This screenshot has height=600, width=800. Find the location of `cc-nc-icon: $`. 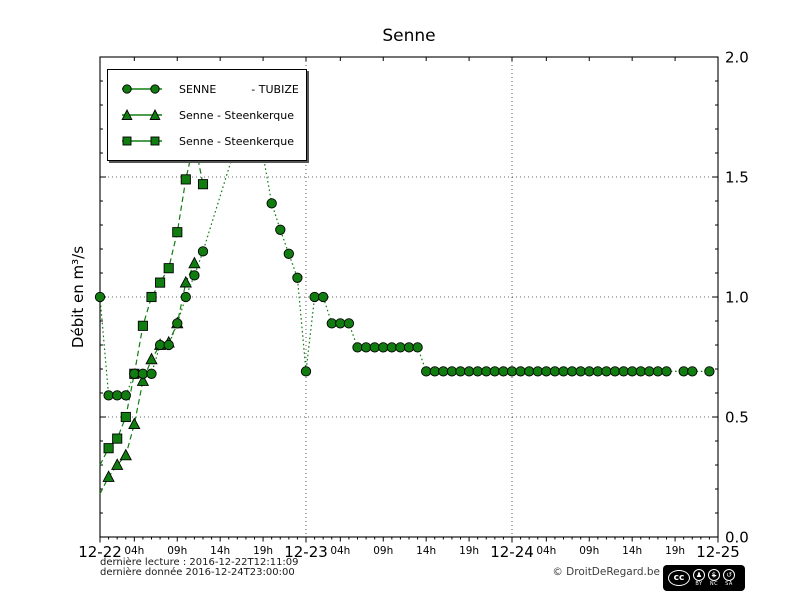

cc-nc-icon: $ is located at coordinates (714, 575).